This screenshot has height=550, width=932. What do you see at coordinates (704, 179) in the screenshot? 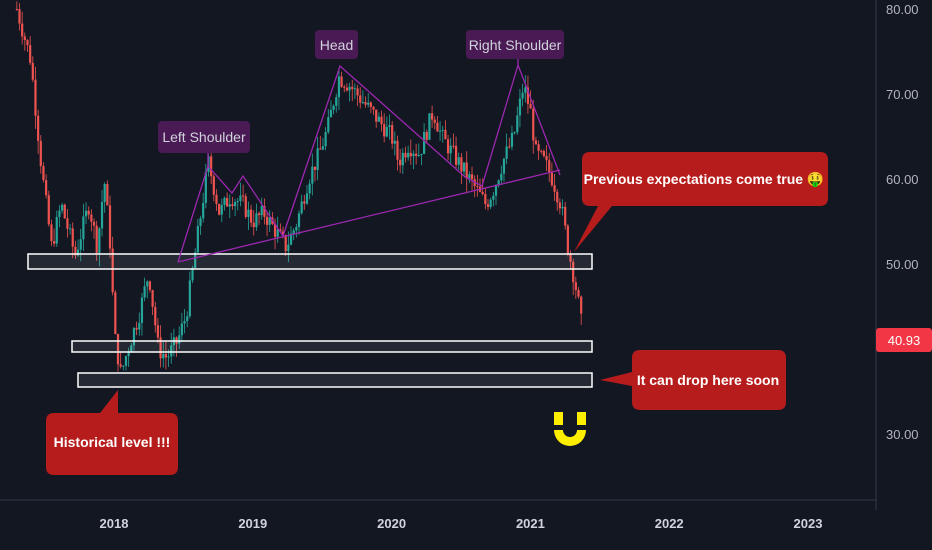
I see `svg-text:Previous expectations come tru: Previous expectations come true 🤑` at bounding box center [704, 179].